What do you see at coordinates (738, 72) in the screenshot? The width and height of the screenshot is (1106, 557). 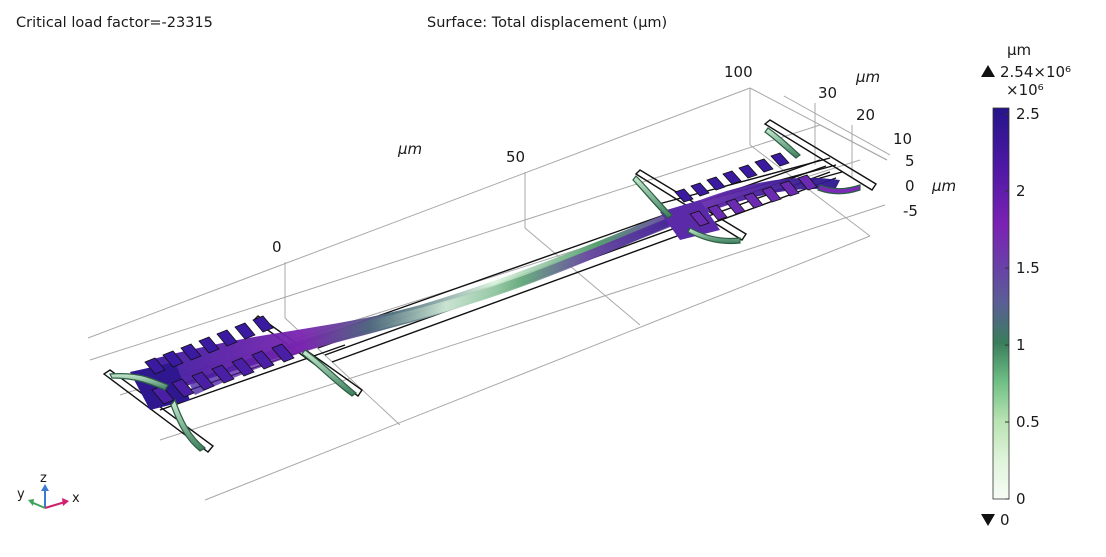 I see `x-tick-100: 100` at bounding box center [738, 72].